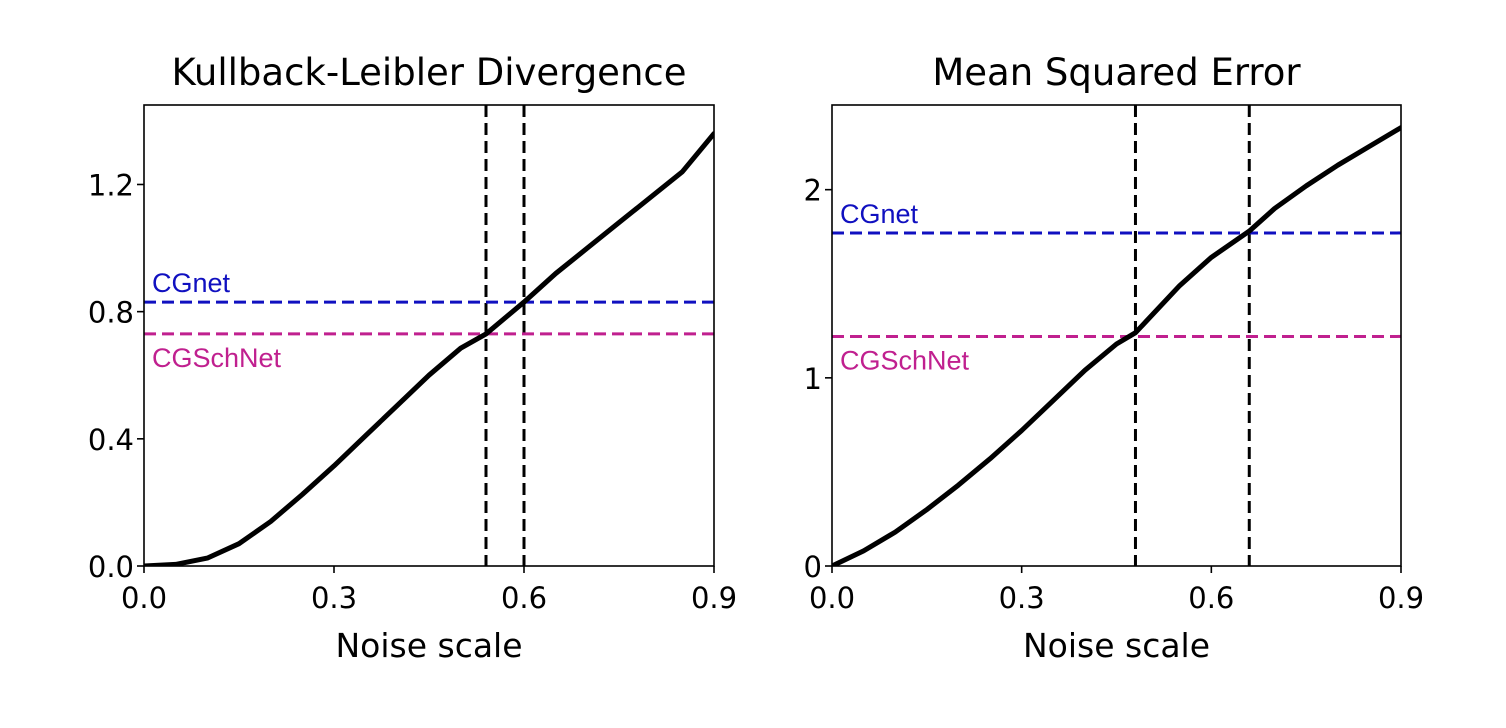 This screenshot has width=1506, height=728. What do you see at coordinates (813, 191) in the screenshot?
I see `y-tick-label: 2` at bounding box center [813, 191].